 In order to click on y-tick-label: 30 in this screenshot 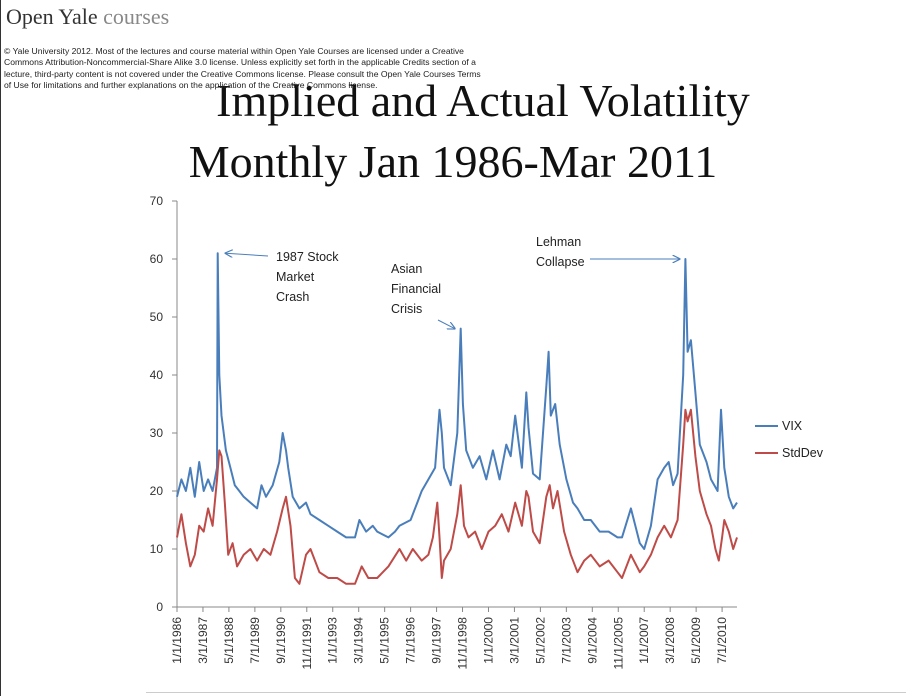, I will do `click(157, 433)`.